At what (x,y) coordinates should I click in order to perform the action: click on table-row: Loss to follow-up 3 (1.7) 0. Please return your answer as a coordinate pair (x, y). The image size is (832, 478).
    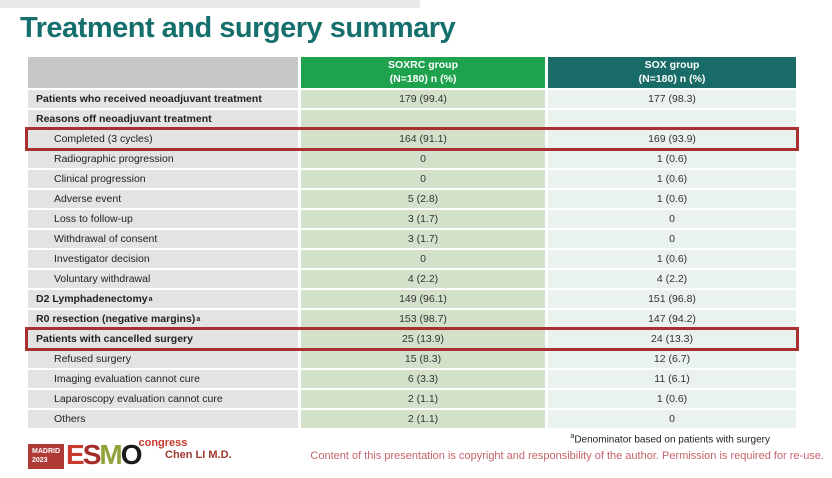
    Looking at the image, I should click on (412, 219).